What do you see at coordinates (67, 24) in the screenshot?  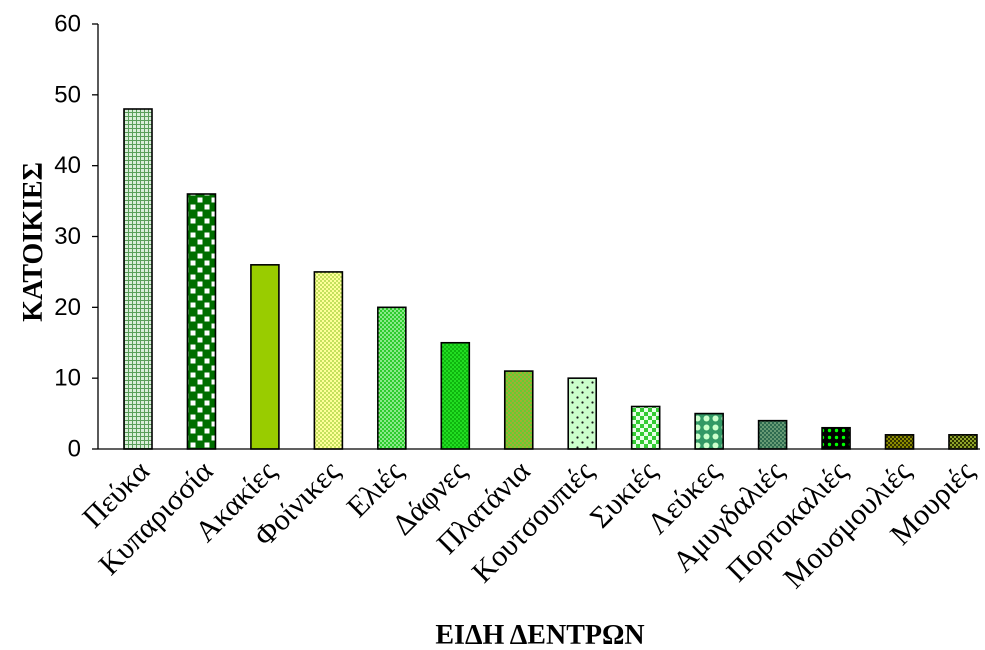 I see `y-tick-label: 60` at bounding box center [67, 24].